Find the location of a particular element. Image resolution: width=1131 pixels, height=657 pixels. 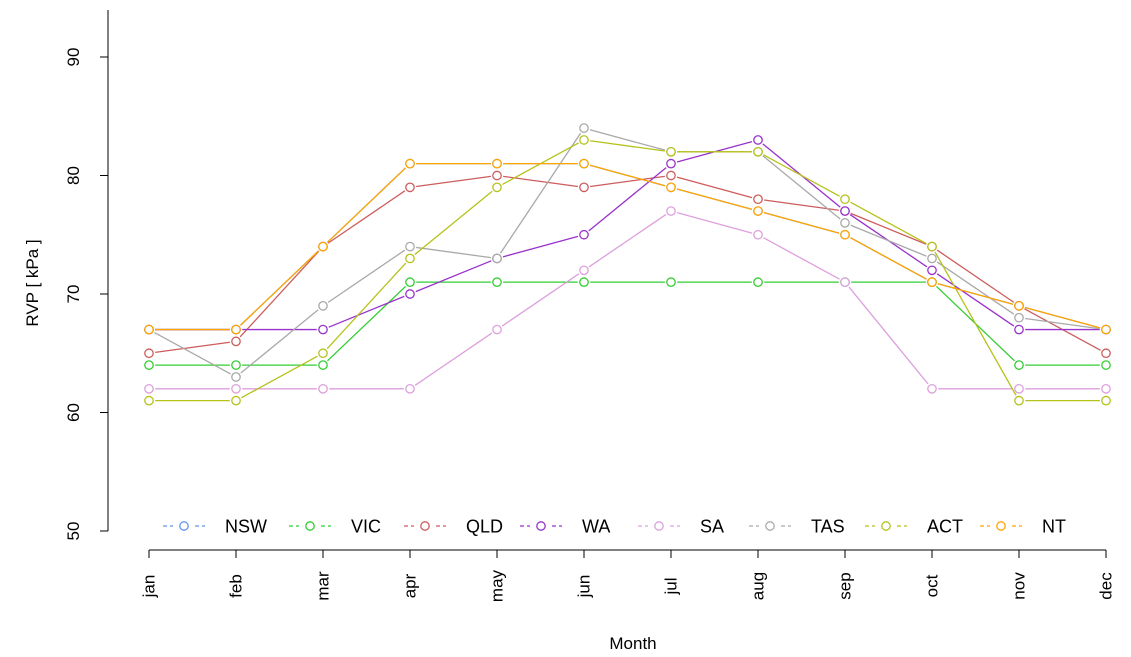

x-axis: jan feb mar apr may jun jul aug sep oct nov dec is located at coordinates (628, 575).